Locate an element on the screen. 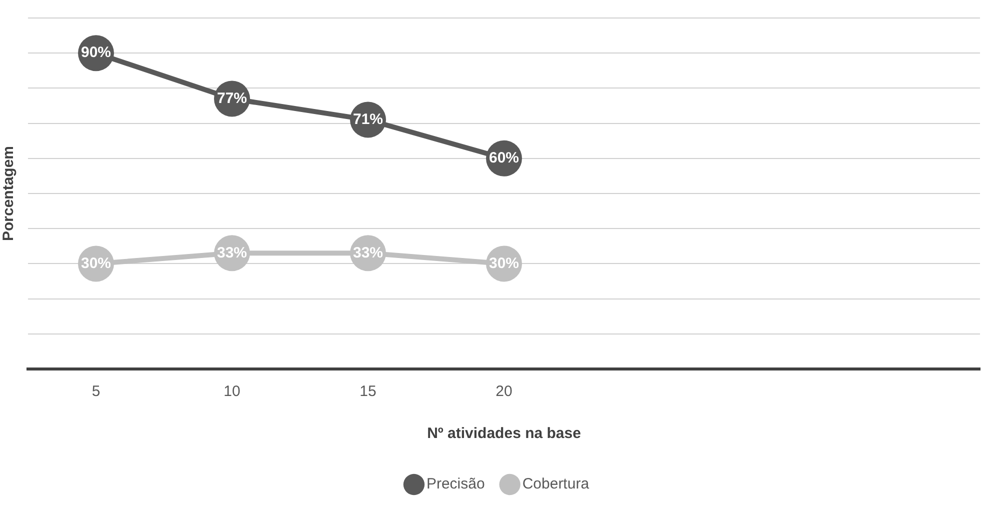 The width and height of the screenshot is (998, 506). legend-label: Cobertura is located at coordinates (556, 484).